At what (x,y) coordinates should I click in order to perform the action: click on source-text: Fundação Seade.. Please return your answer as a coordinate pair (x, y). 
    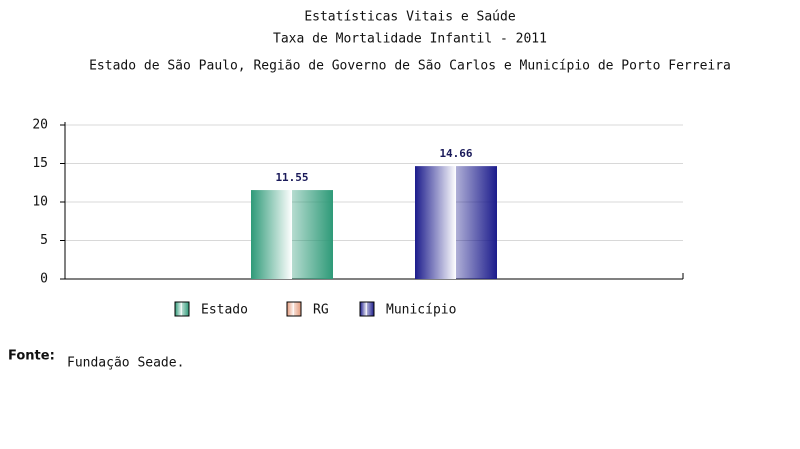
    Looking at the image, I should click on (125, 363).